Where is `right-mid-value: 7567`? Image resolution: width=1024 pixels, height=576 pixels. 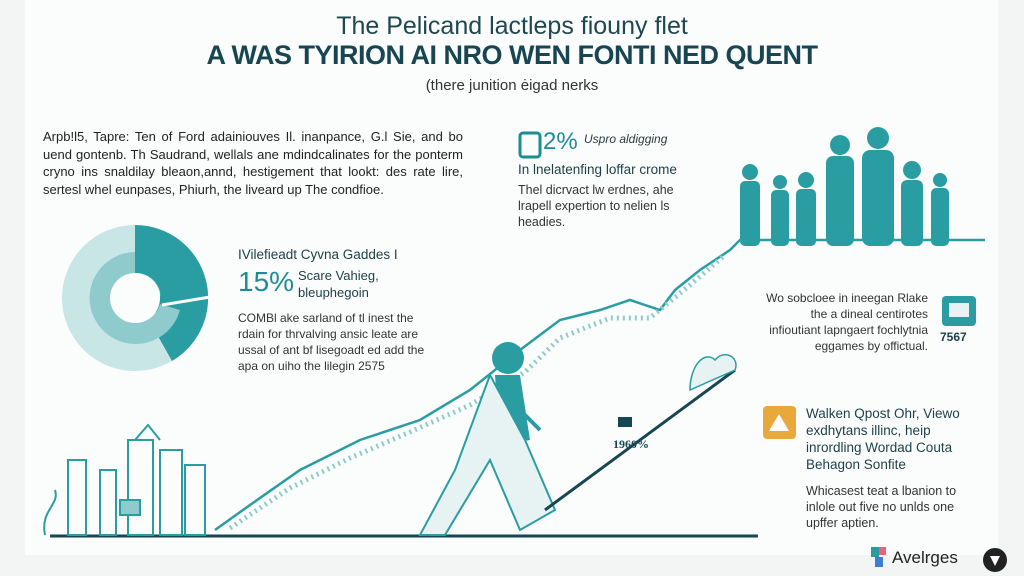
right-mid-value: 7567 is located at coordinates (953, 337).